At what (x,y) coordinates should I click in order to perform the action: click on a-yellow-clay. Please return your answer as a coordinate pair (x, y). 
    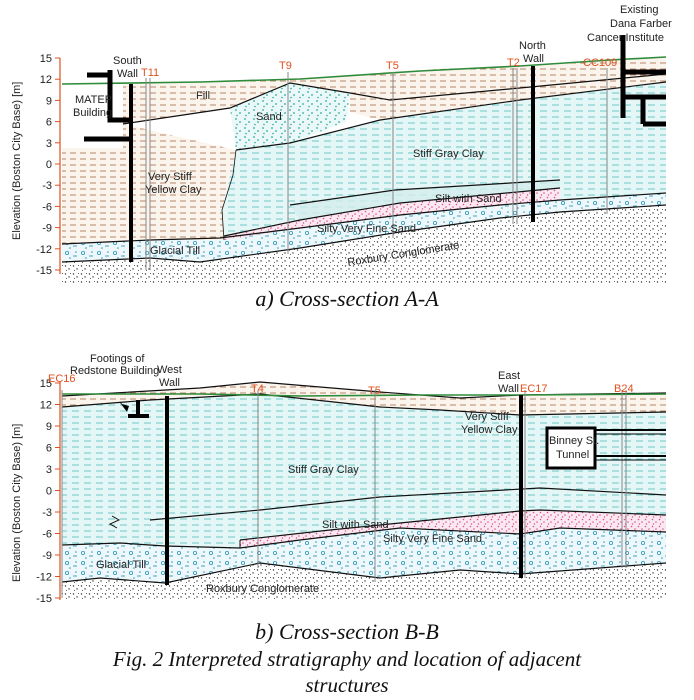
    Looking at the image, I should click on (149, 184).